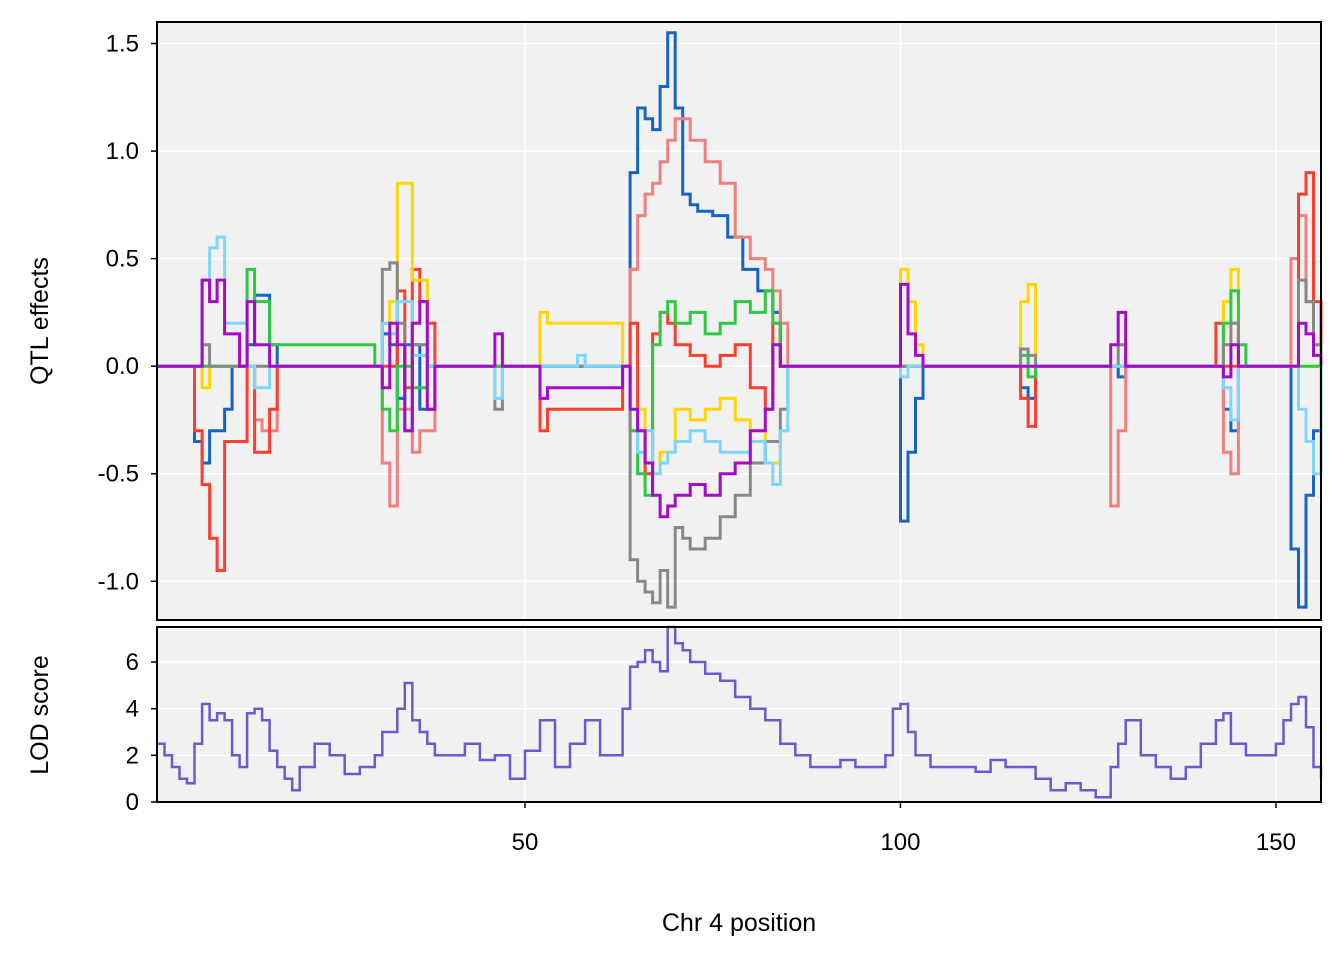  I want to click on lod-y-axis-title: LOD score, so click(40, 714).